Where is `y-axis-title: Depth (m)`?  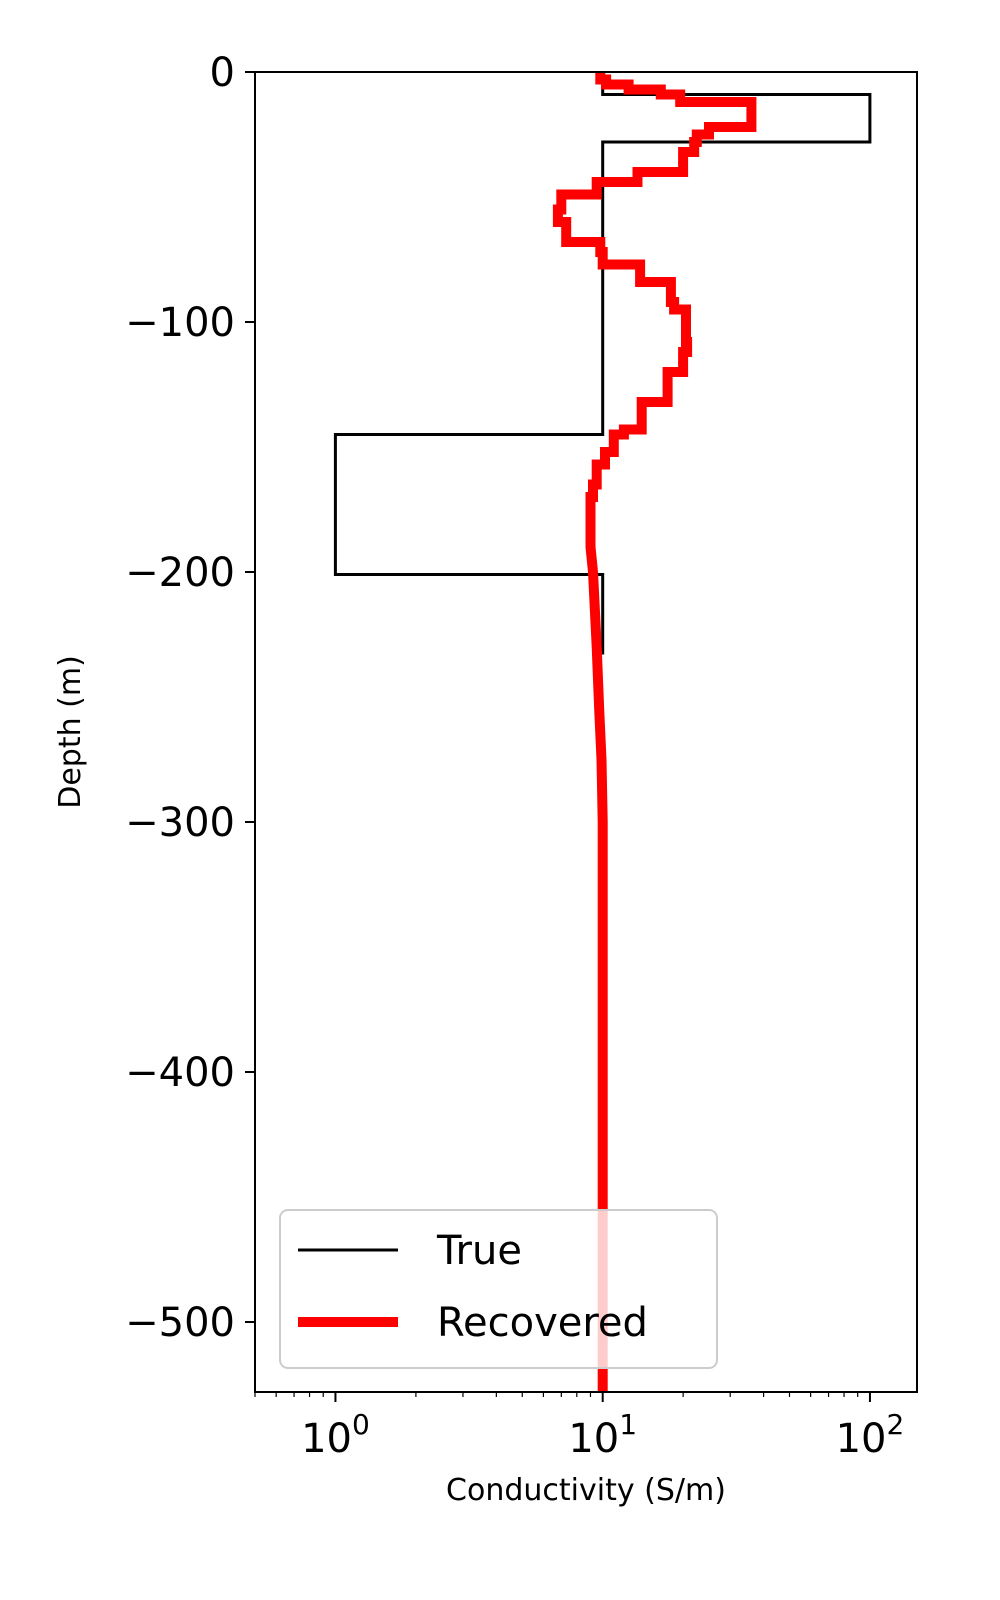
y-axis-title: Depth (m) is located at coordinates (70, 732).